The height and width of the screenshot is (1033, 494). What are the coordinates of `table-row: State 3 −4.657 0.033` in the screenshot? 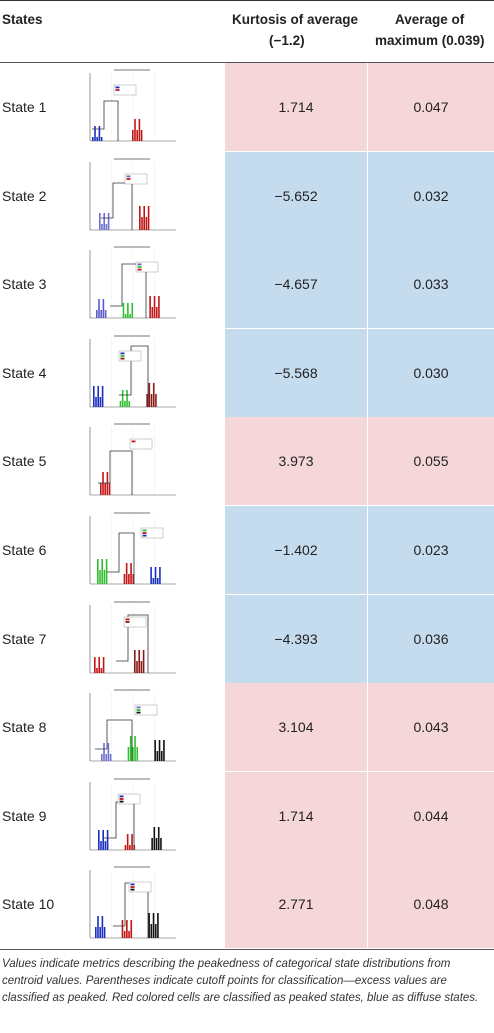 It's located at (247, 284).